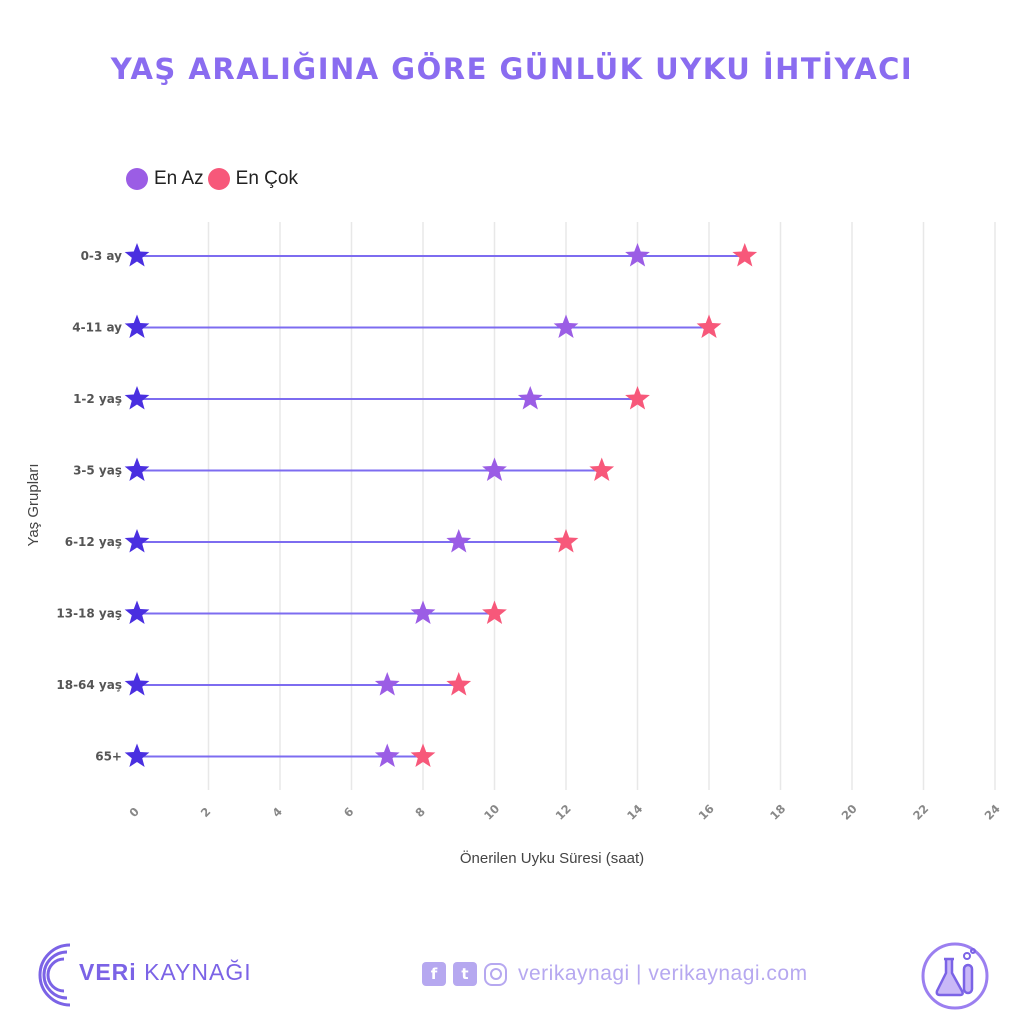  What do you see at coordinates (97, 328) in the screenshot?
I see `category-label: 4-11 ay` at bounding box center [97, 328].